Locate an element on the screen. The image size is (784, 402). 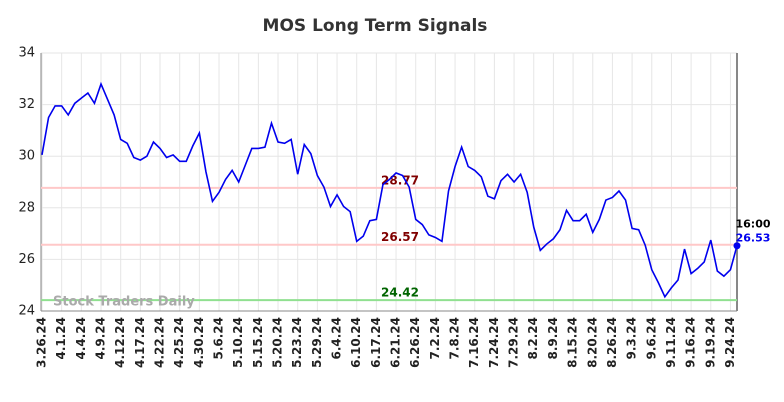
x-tick-label: 4.4.24 is located at coordinates (81, 338).